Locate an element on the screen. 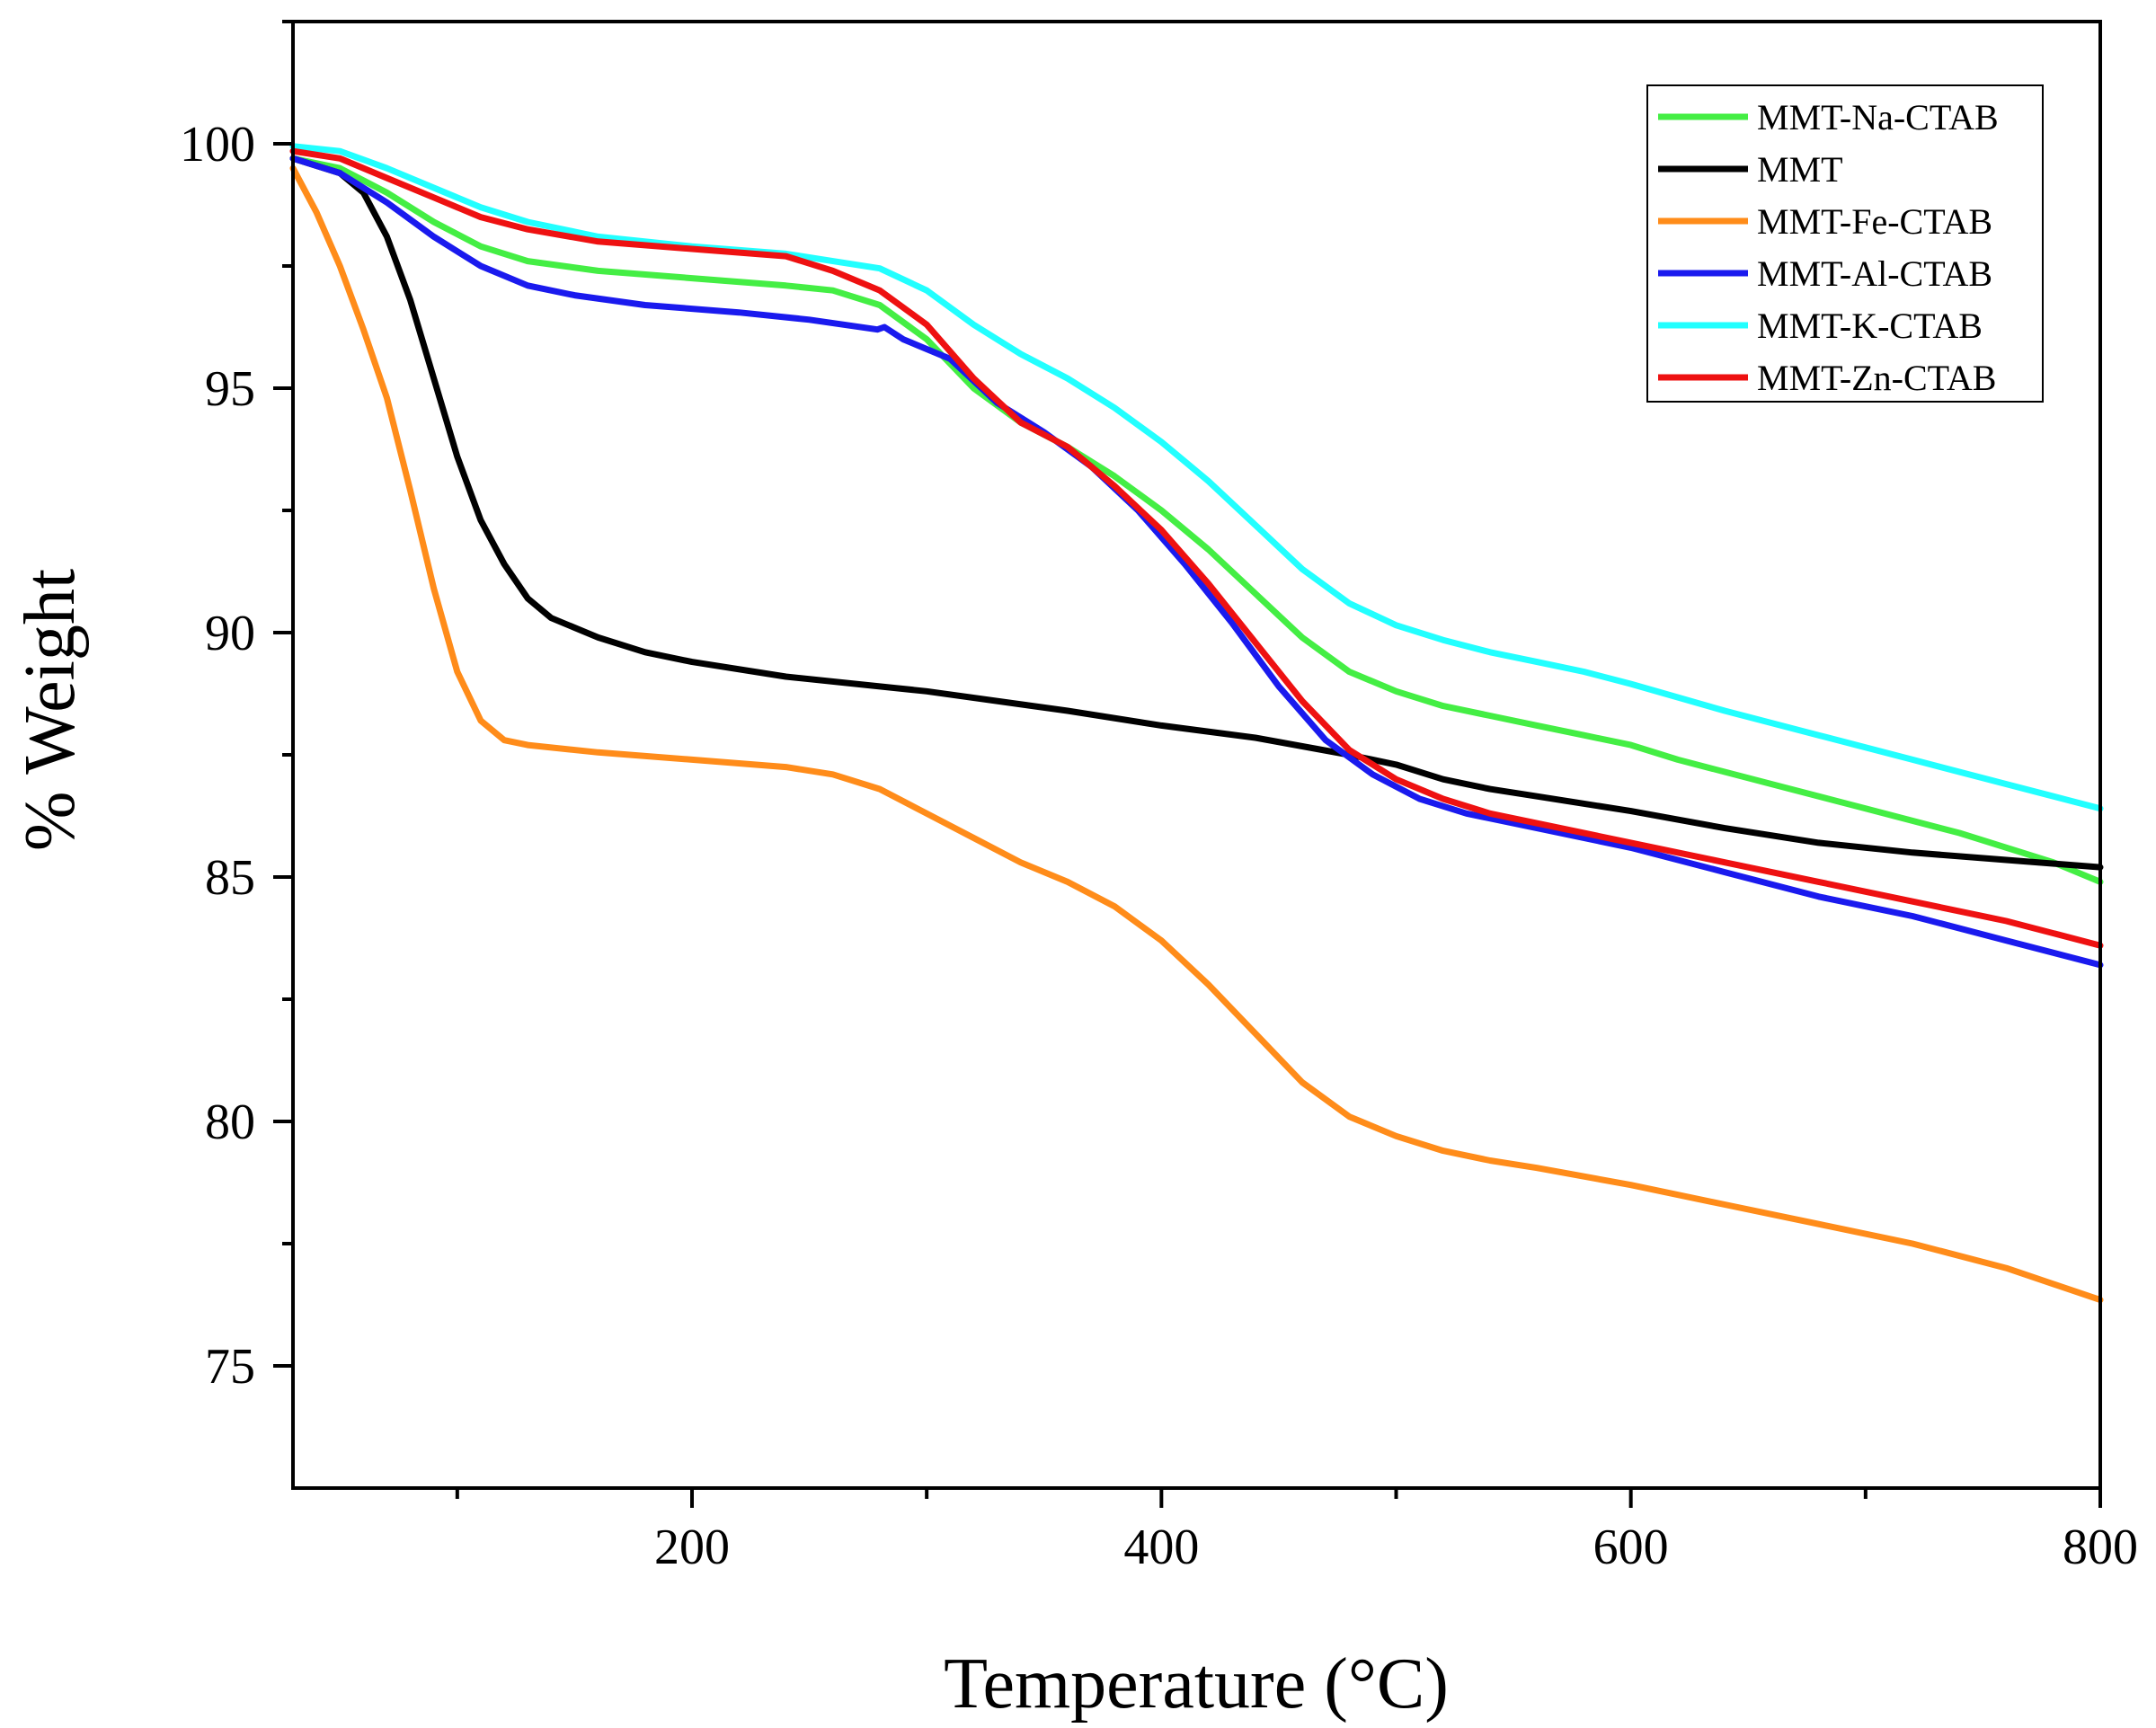  x-axis-title: Temperature (°C) is located at coordinates (1196, 1684).